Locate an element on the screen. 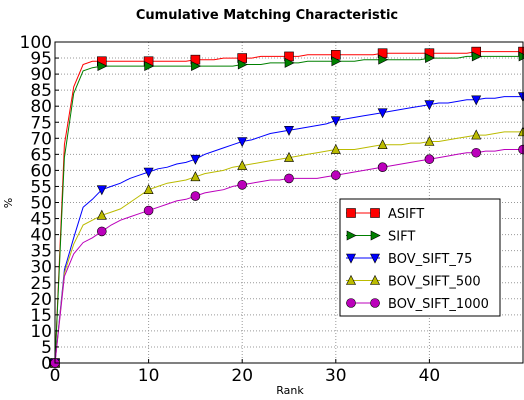 Image resolution: width=524 pixels, height=400 pixels. y-tick-label: 20 is located at coordinates (41, 300).